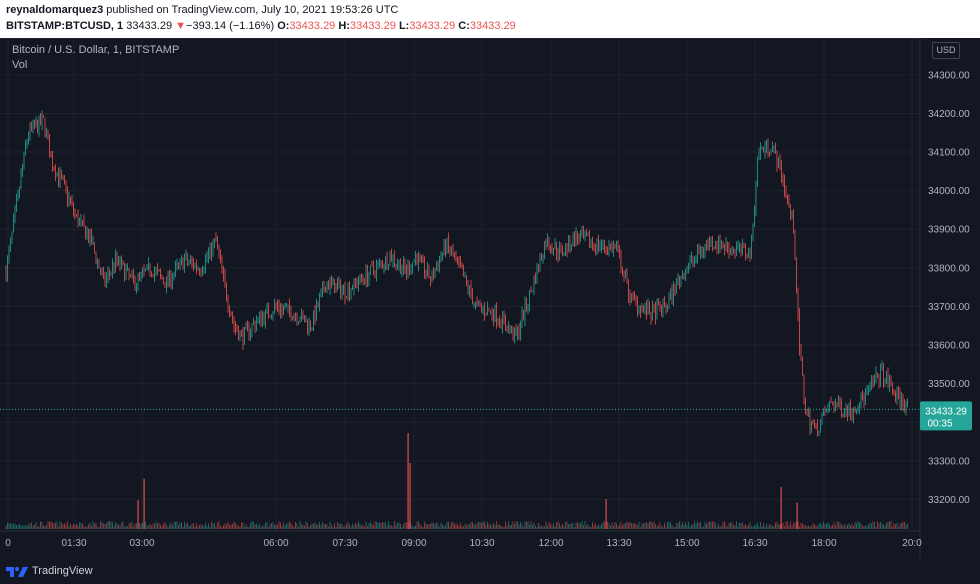 The image size is (980, 584). I want to click on volume-spike, so click(408, 481).